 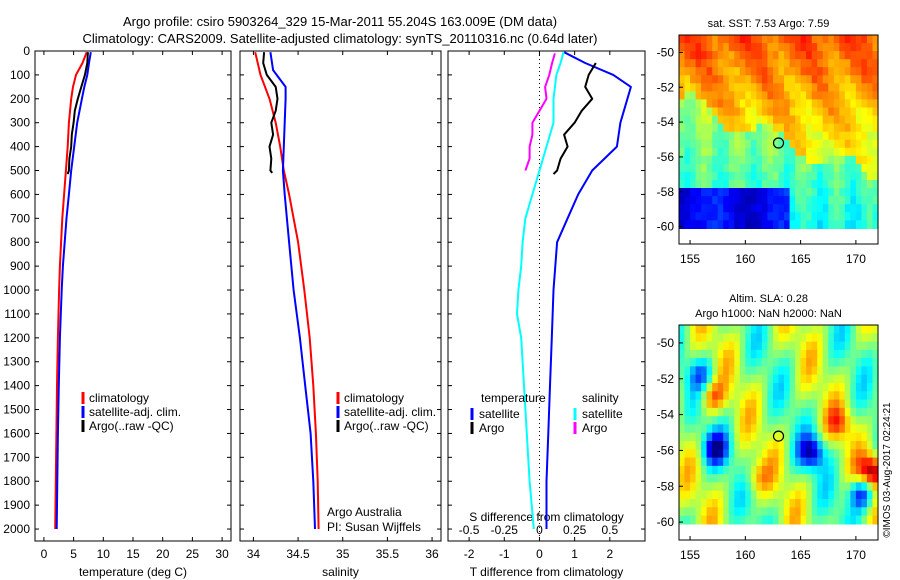 I want to click on x-tick-label-salinity: 34, so click(x=254, y=554).